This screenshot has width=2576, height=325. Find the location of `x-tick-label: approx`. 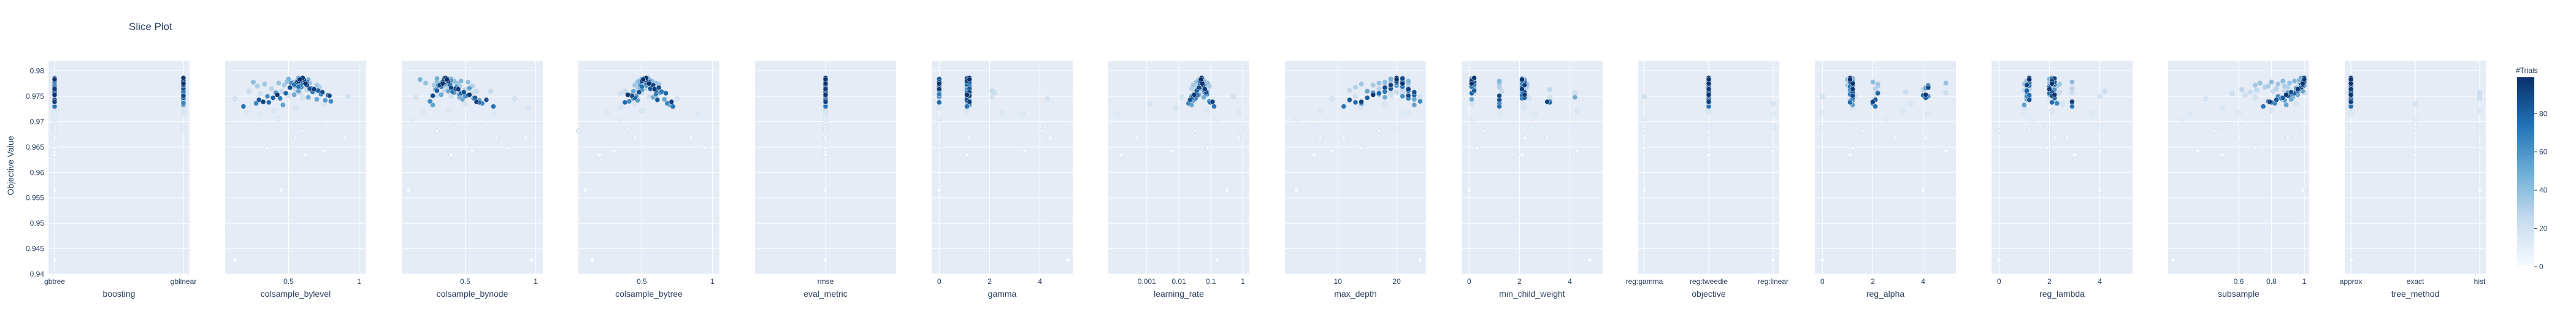

x-tick-label: approx is located at coordinates (2351, 281).